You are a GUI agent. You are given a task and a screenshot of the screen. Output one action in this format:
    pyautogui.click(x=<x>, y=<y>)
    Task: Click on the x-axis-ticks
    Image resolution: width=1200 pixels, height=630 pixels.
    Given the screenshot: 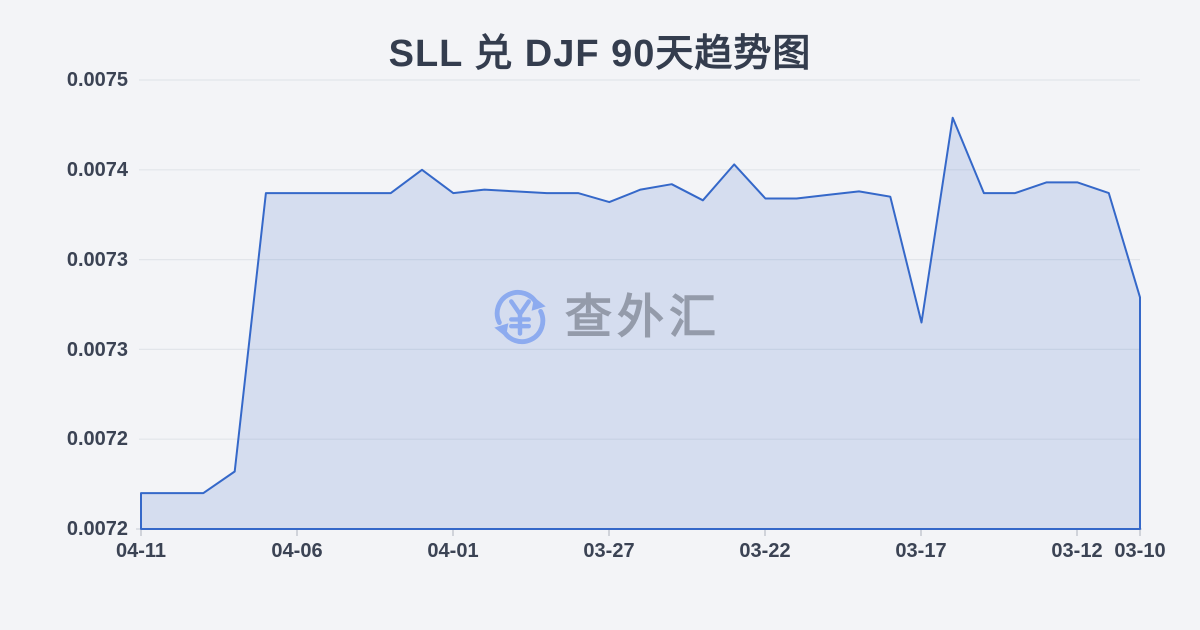 What is the action you would take?
    pyautogui.click(x=640, y=532)
    